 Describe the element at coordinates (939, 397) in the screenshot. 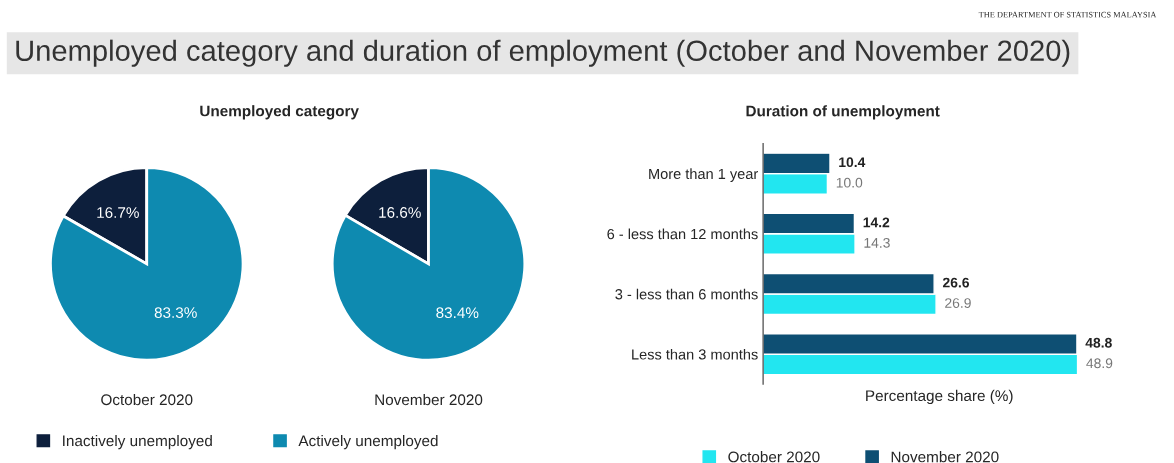

I see `x-axis-title: Percentage share (%)` at that location.